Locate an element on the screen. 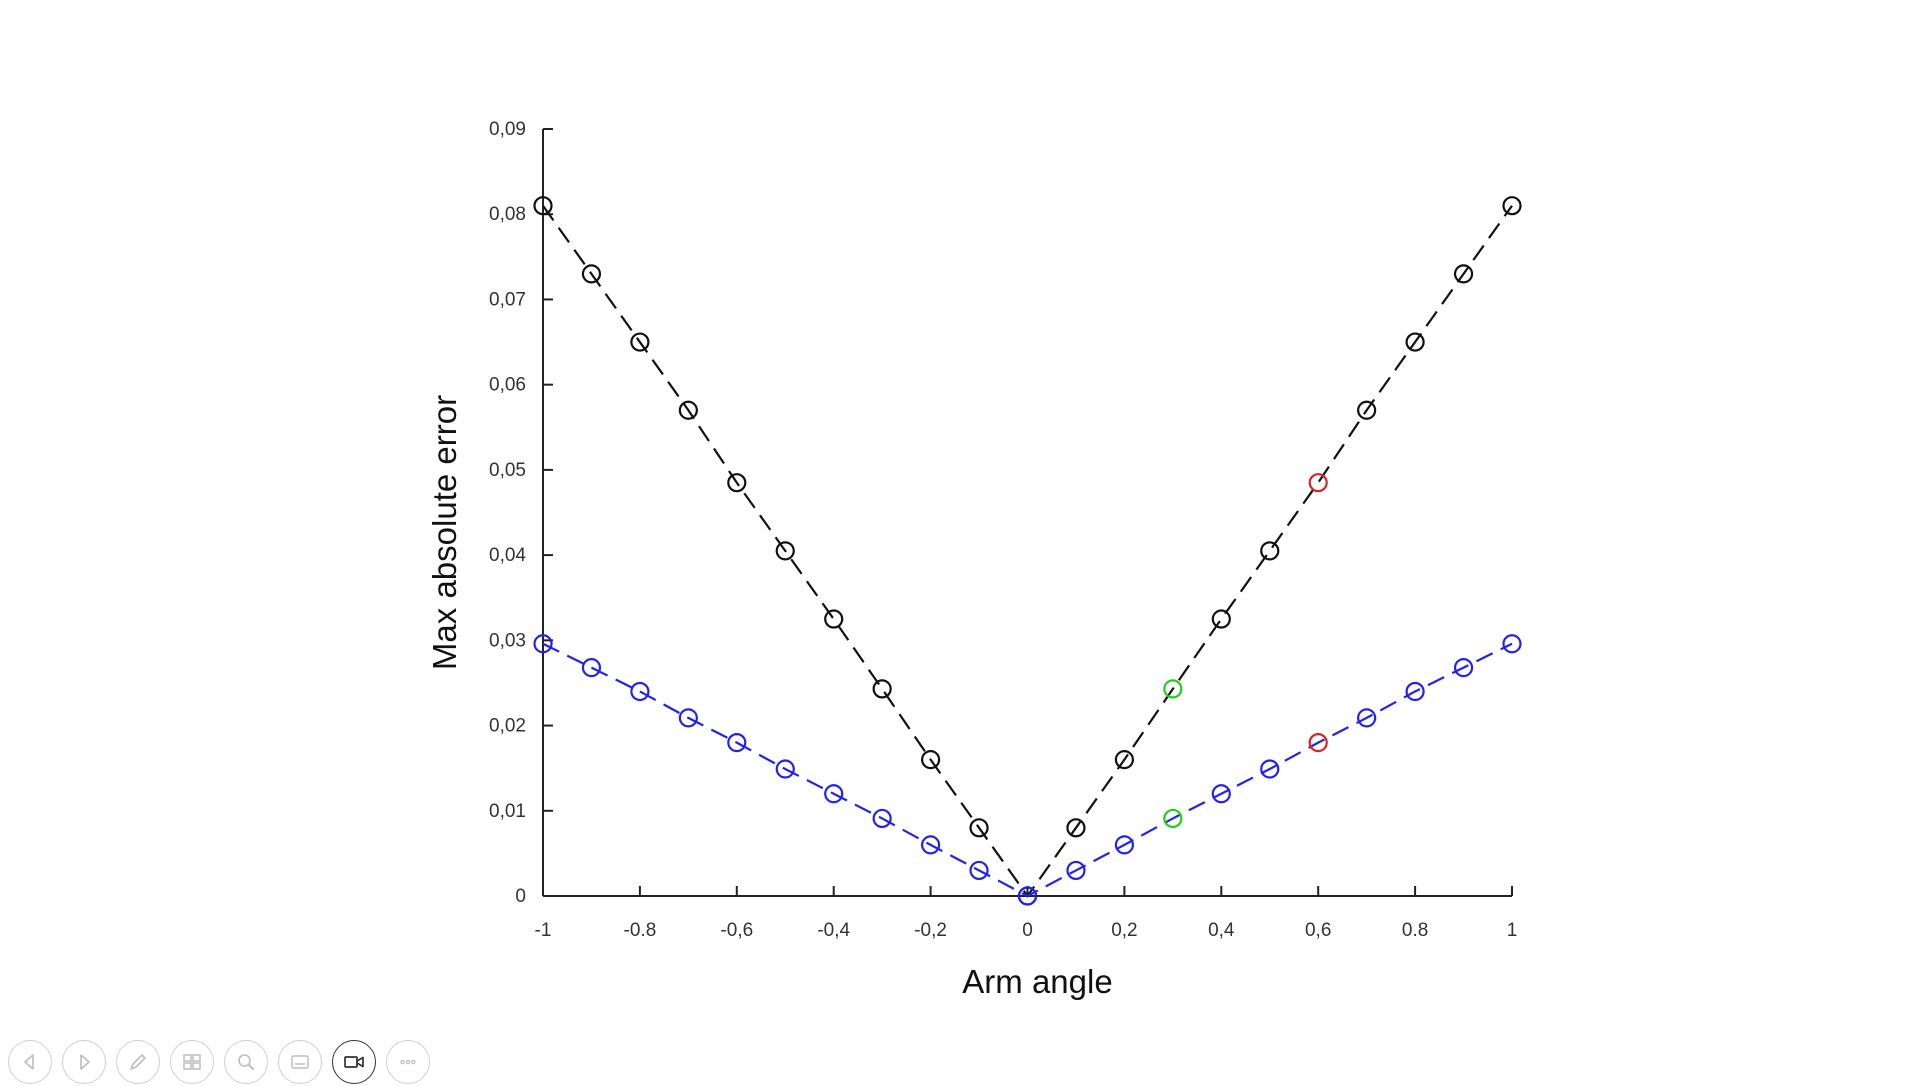 This screenshot has width=1920, height=1086. subtitles-icon is located at coordinates (300, 1062).